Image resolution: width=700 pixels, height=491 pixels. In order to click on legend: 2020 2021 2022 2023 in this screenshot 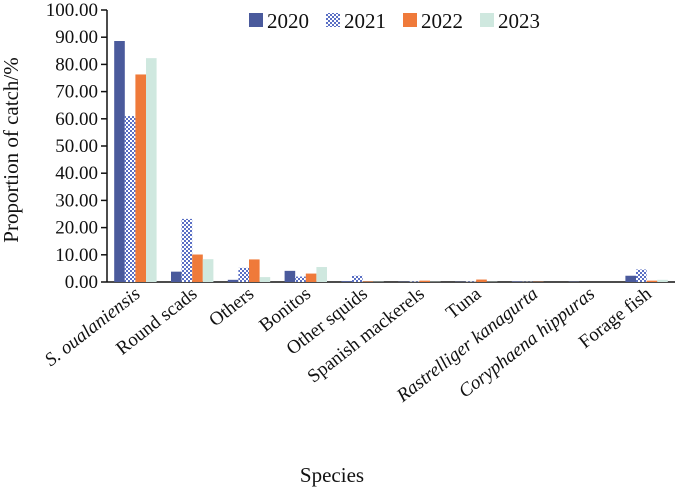, I will do `click(394, 21)`.